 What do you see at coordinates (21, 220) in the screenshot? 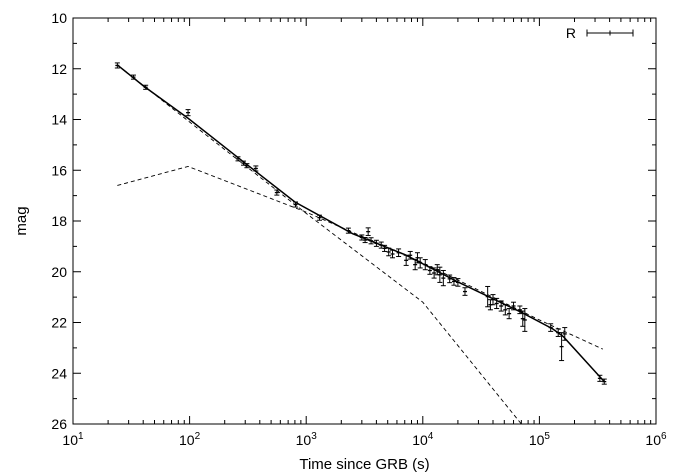
I see `y-axis-title: mag` at bounding box center [21, 220].